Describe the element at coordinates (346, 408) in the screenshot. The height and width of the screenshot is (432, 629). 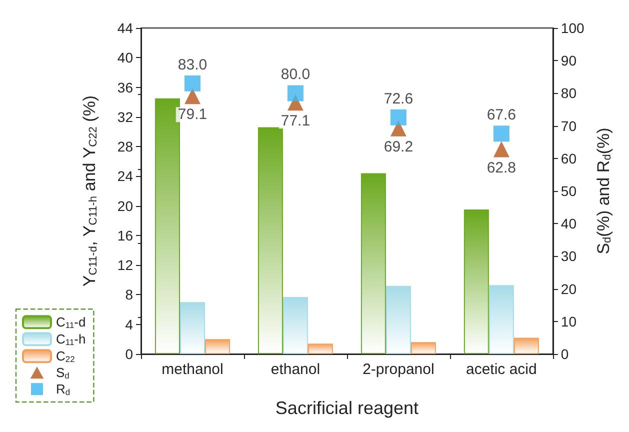
I see `x-axis-title: Sacrificial reagent` at that location.